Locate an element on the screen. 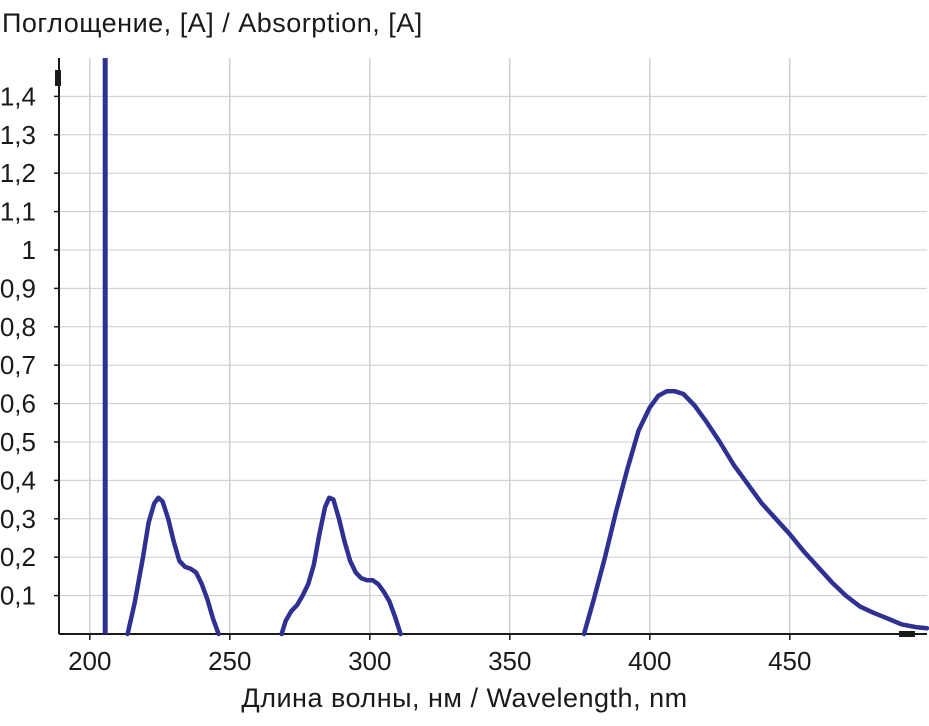  x-tick-label: 300 is located at coordinates (369, 661).